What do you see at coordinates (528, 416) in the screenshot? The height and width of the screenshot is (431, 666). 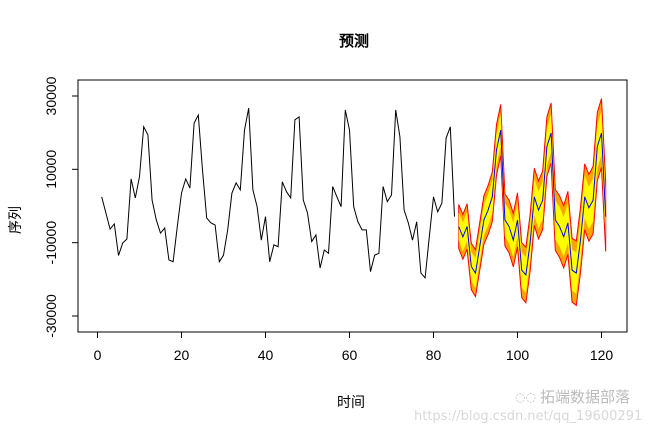 I see `watermark-url: https://blog.csdn.net/qq_19600291` at bounding box center [528, 416].